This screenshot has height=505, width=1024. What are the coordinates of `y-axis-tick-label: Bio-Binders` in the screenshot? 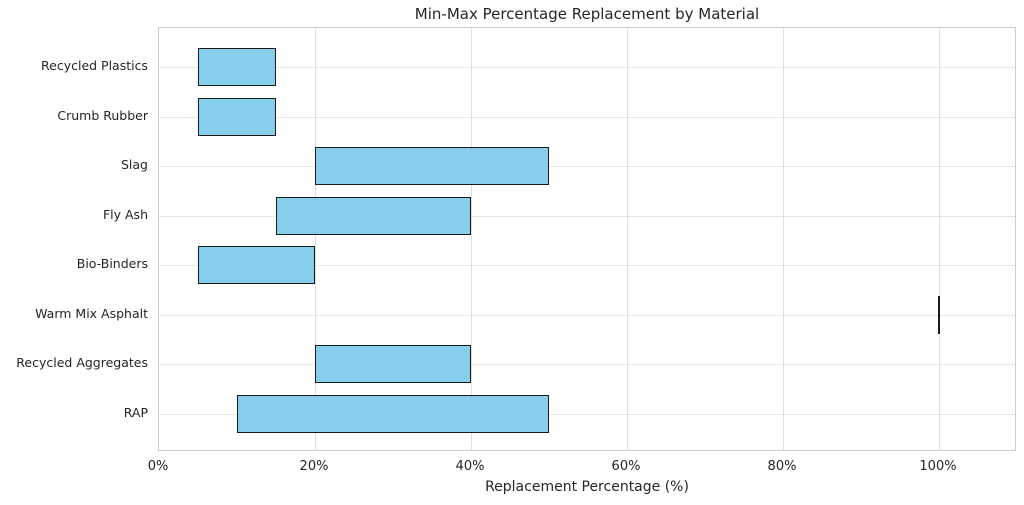 It's located at (112, 264).